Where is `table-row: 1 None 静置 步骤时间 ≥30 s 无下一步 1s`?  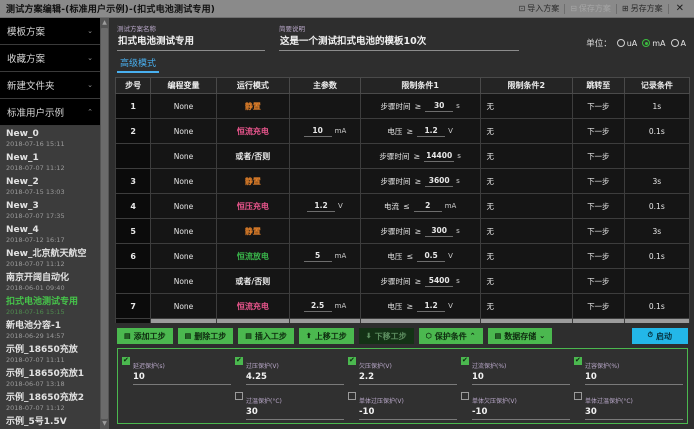 table-row: 1 None 静置 步骤时间 ≥30 s 无下一步 1s is located at coordinates (402, 106).